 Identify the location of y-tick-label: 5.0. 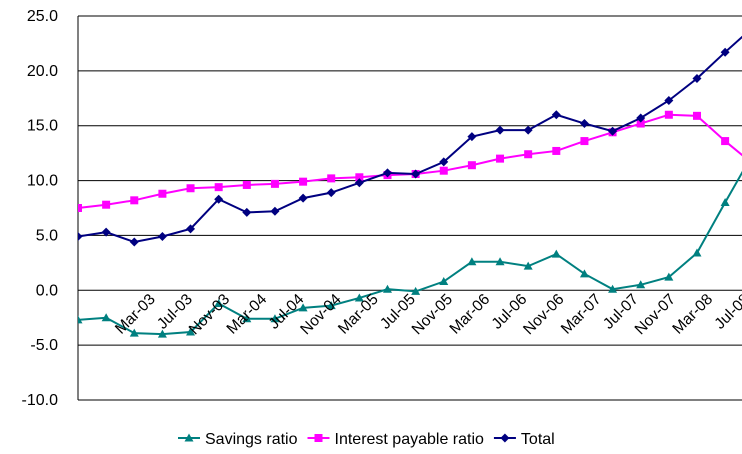
(47, 235).